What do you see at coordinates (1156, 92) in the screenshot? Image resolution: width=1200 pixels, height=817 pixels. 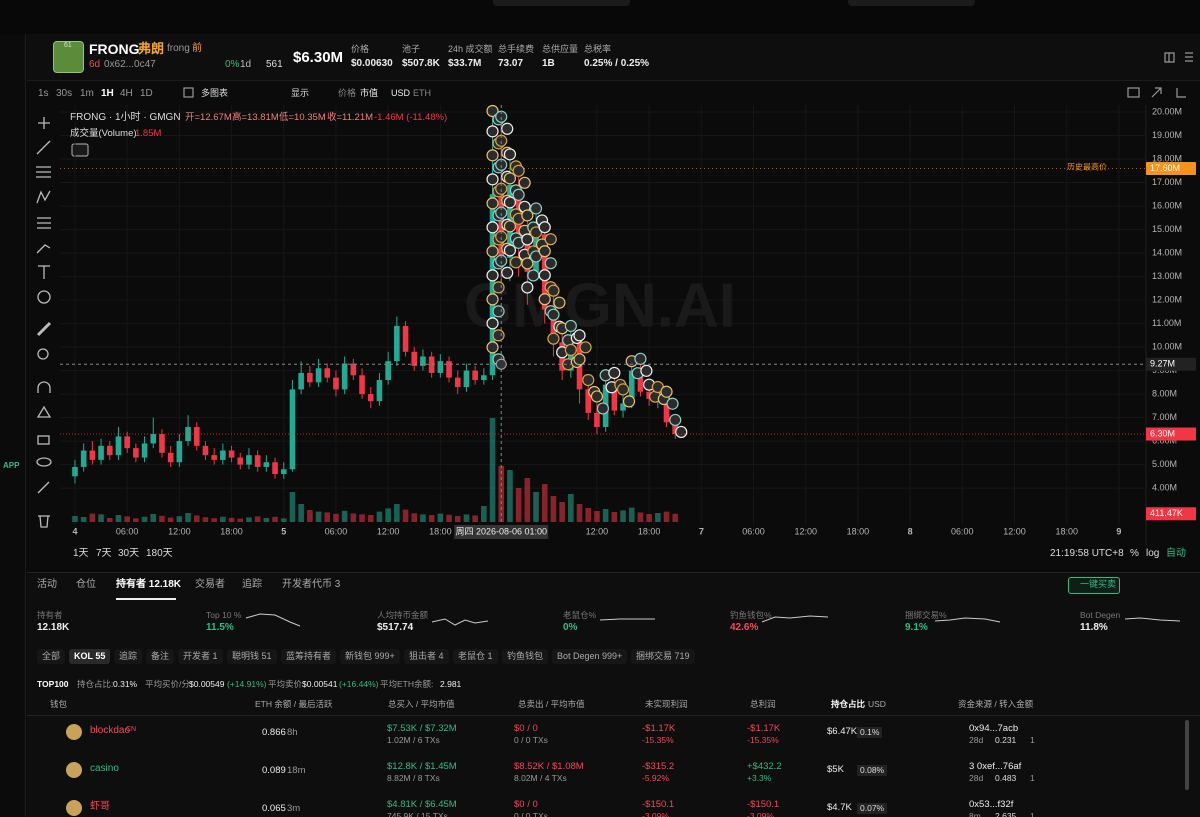 I see `expand-icon` at bounding box center [1156, 92].